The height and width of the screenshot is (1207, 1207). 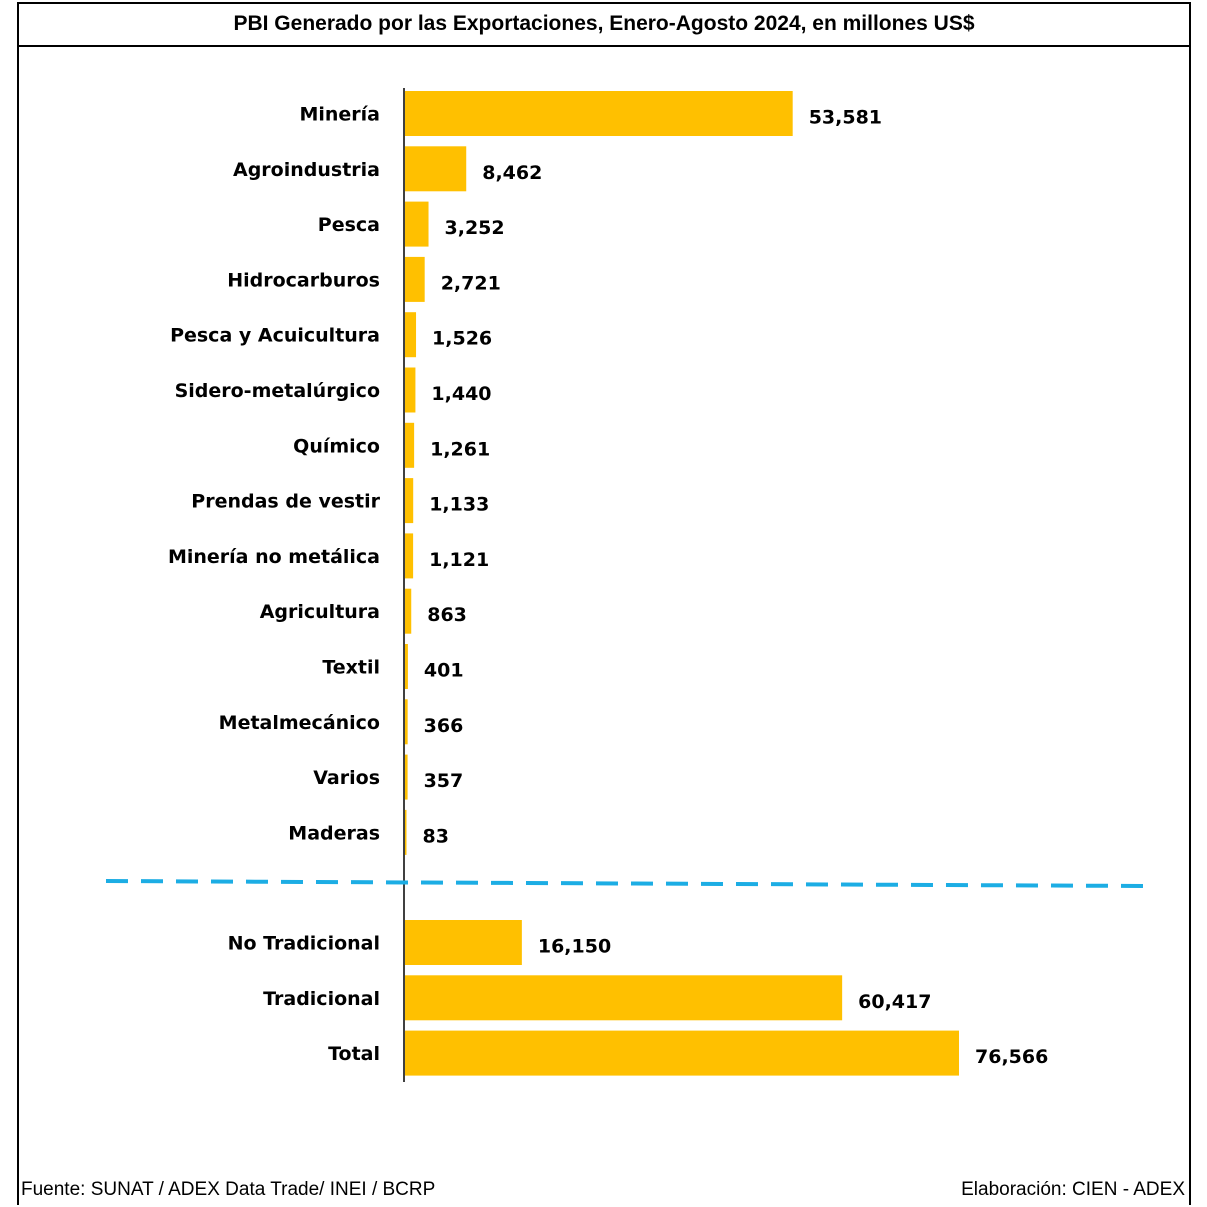 What do you see at coordinates (1011, 1057) in the screenshot?
I see `value-label-total: 76,566` at bounding box center [1011, 1057].